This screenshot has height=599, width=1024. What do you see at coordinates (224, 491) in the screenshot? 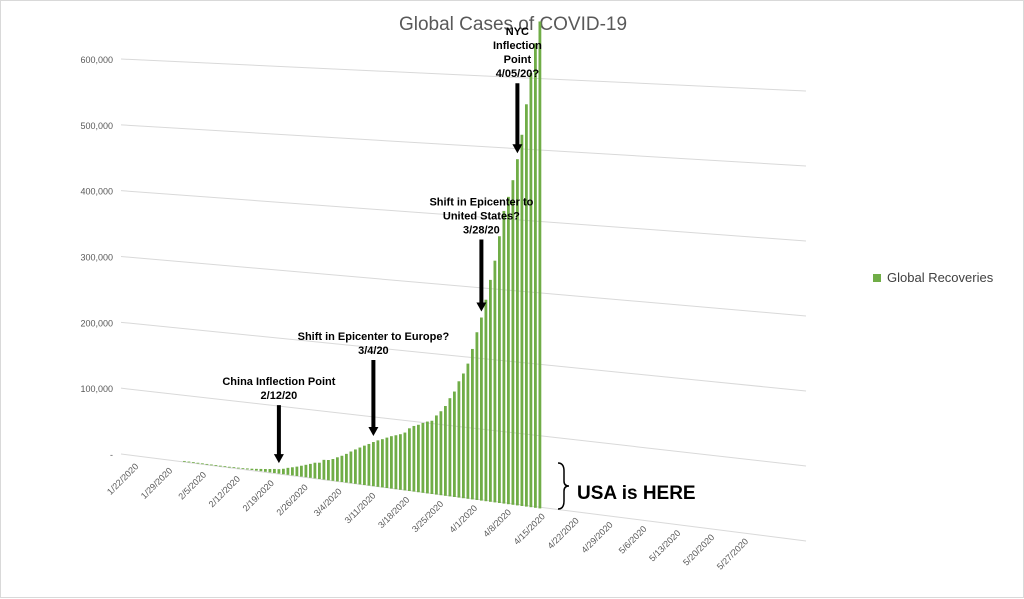
I see `x-tick-label: 2/12/2020` at bounding box center [224, 491].